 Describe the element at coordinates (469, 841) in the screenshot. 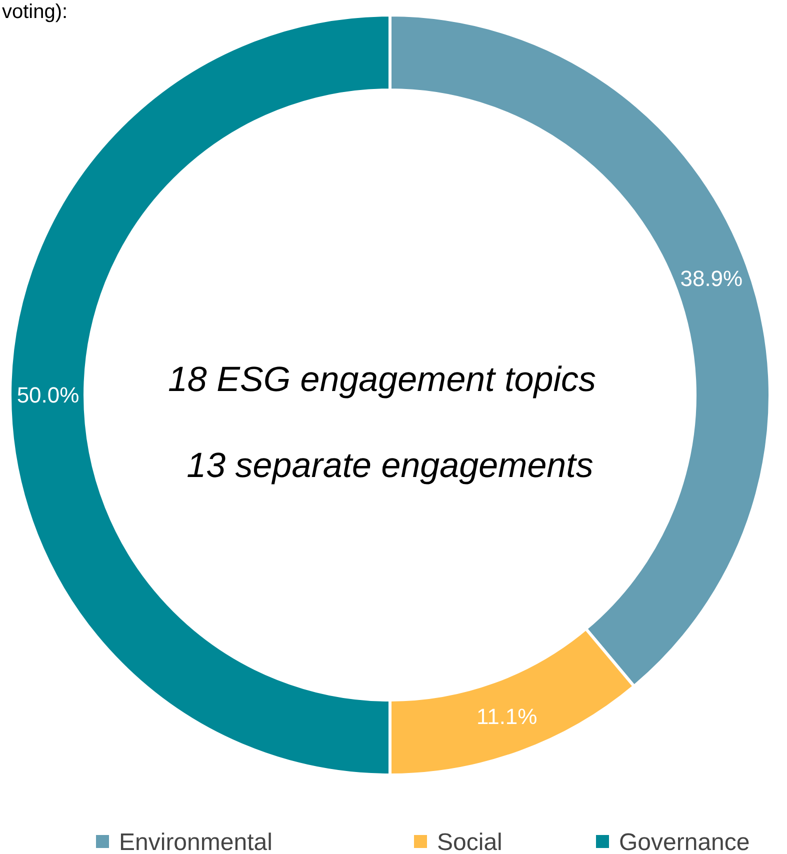

I see `legend-label: Social` at that location.